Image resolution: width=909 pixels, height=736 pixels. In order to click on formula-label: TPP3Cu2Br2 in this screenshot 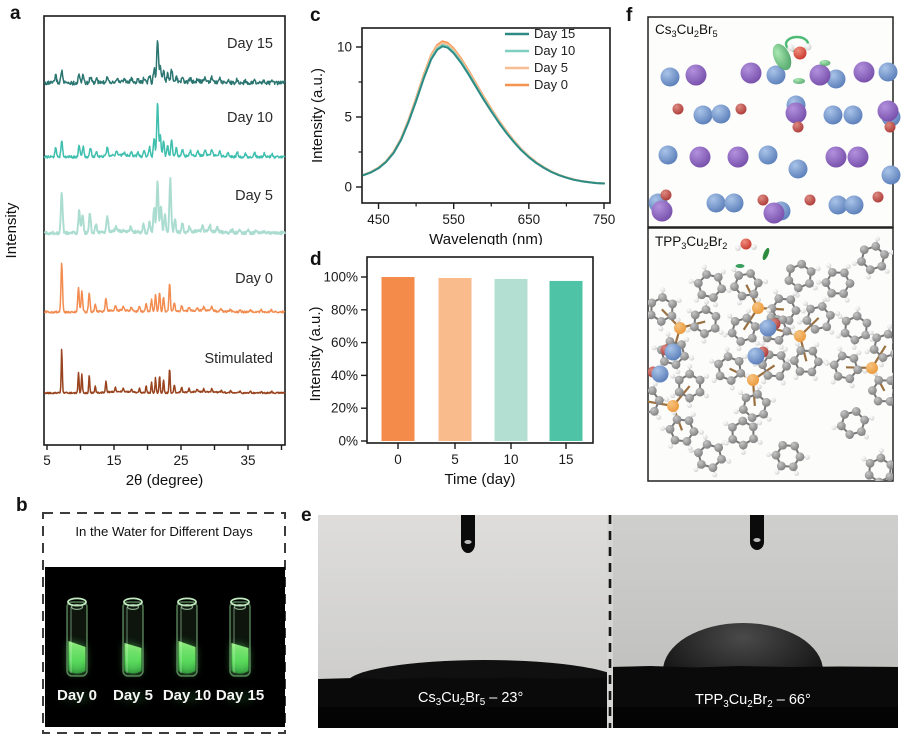, I will do `click(691, 242)`.